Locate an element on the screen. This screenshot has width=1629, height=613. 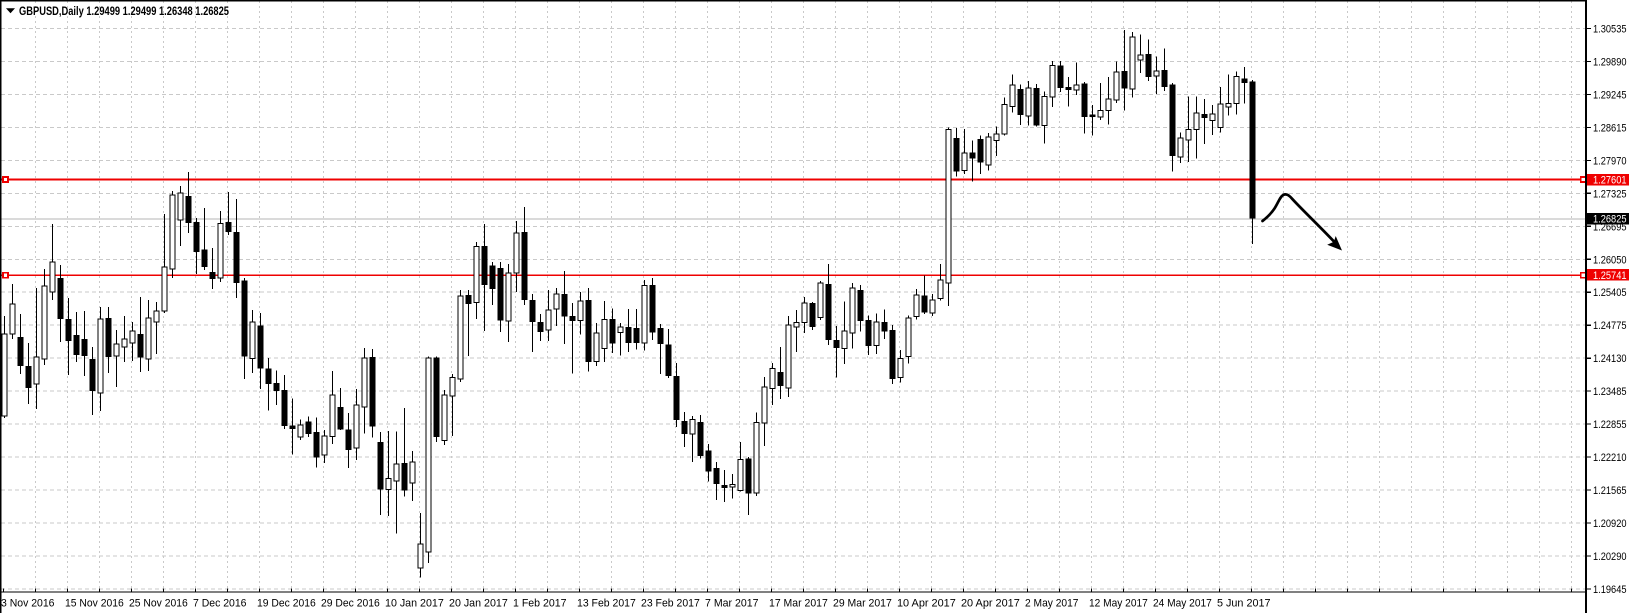
svg-text: 25 Nov 2016 is located at coordinates (158, 604).